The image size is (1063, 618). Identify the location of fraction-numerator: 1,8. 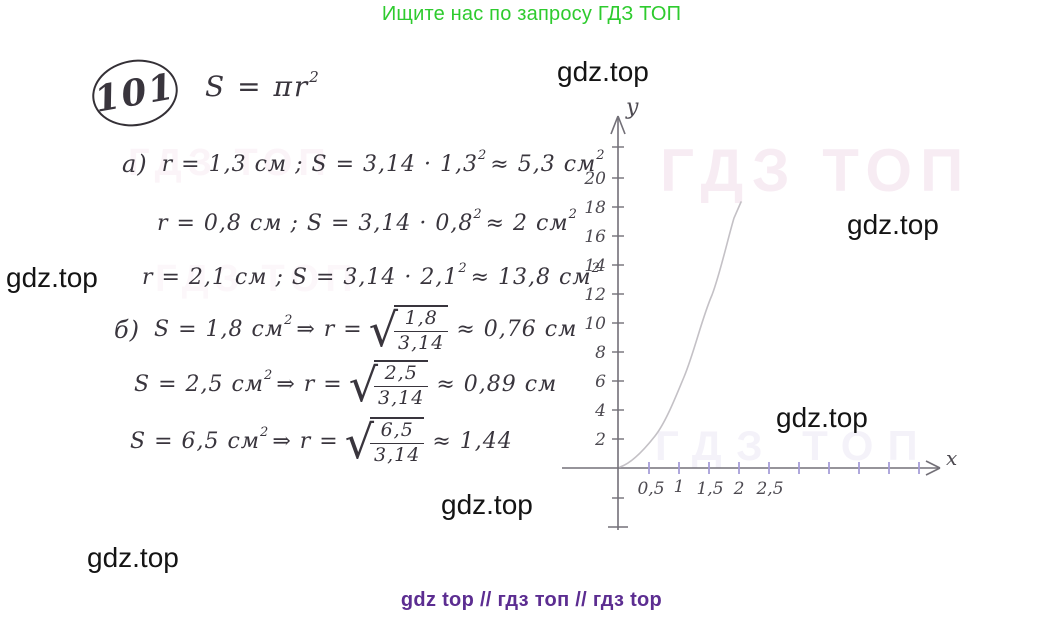
(421, 319).